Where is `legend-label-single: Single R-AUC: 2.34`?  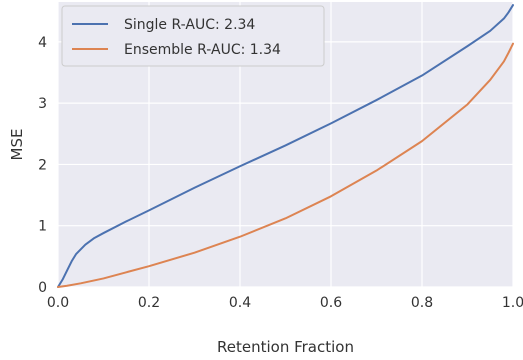 legend-label-single: Single R-AUC: 2.34 is located at coordinates (189, 25).